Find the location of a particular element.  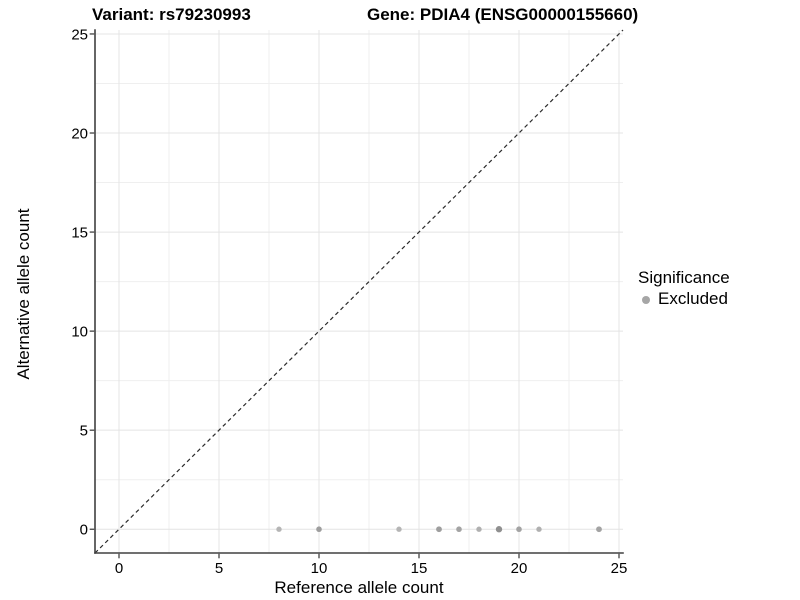

legend-point-icon is located at coordinates (646, 300).